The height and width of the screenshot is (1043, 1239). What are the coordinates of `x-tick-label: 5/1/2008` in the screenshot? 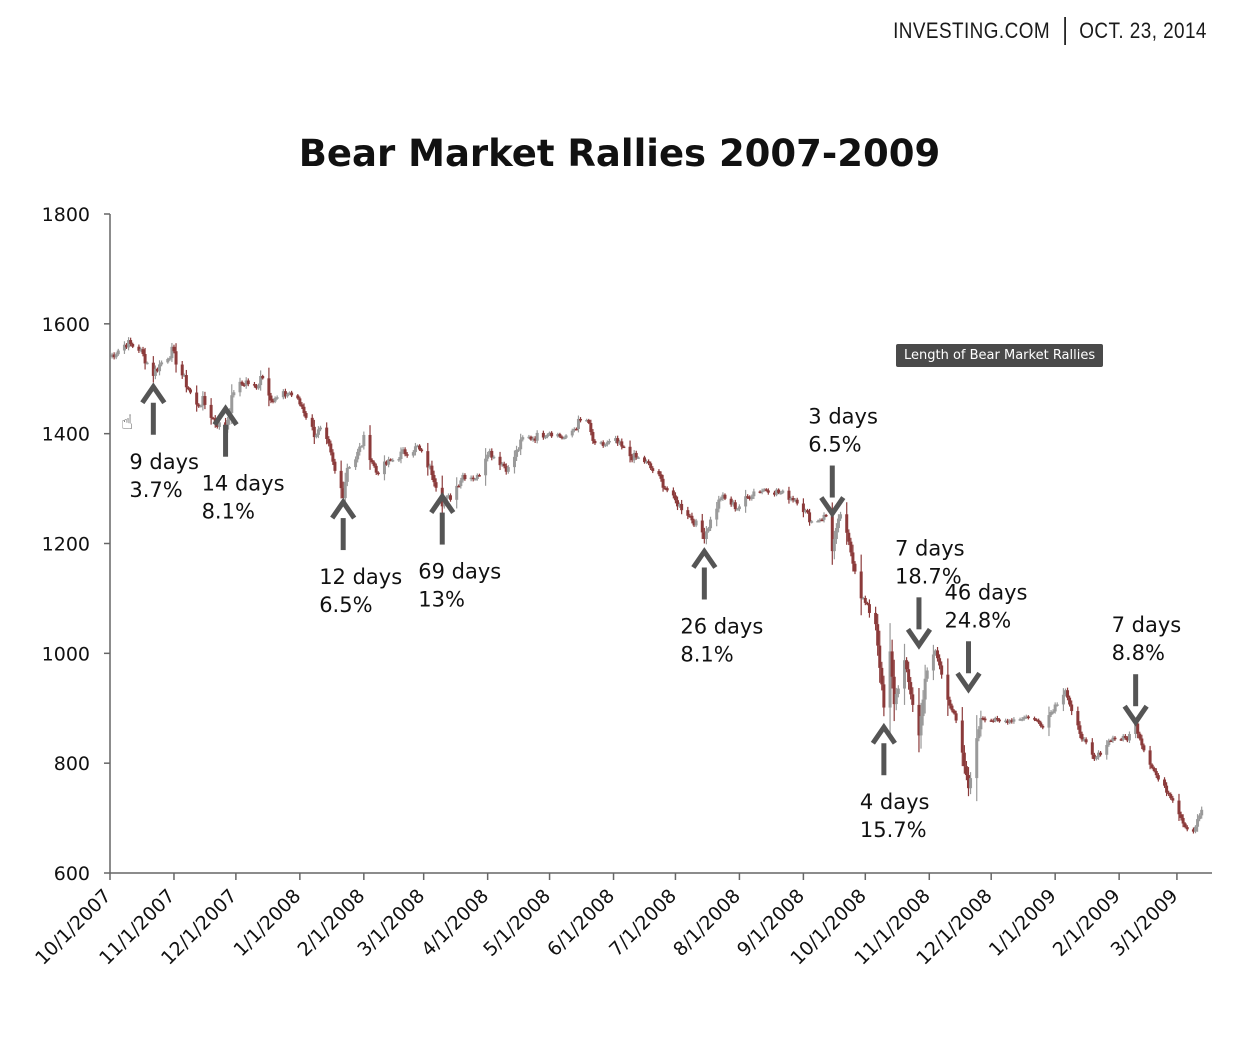 It's located at (517, 923).